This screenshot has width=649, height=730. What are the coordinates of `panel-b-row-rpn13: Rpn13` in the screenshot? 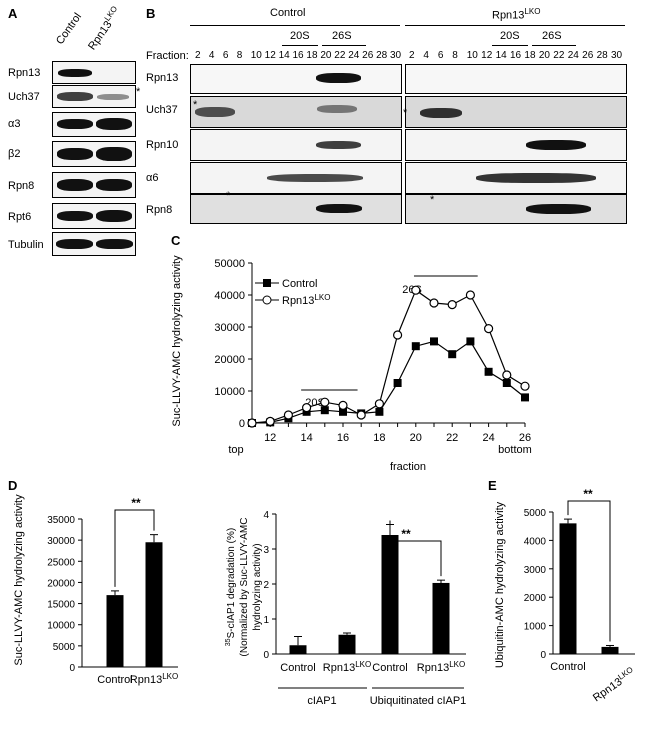 It's located at (162, 78).